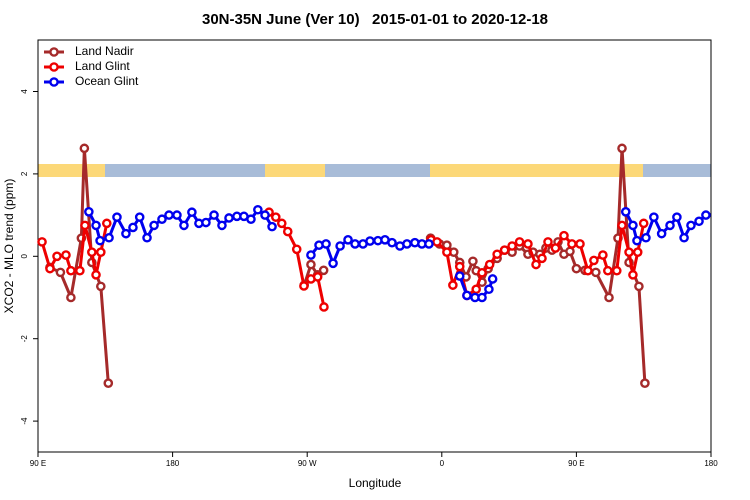 Image resolution: width=750 pixels, height=500 pixels. What do you see at coordinates (54, 67) in the screenshot?
I see `legend-marker` at bounding box center [54, 67].